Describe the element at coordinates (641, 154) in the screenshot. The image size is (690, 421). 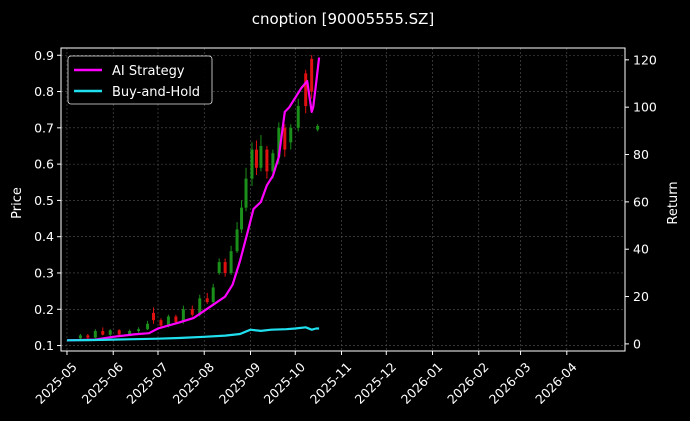
I see `y2-tick-label: 80` at that location.